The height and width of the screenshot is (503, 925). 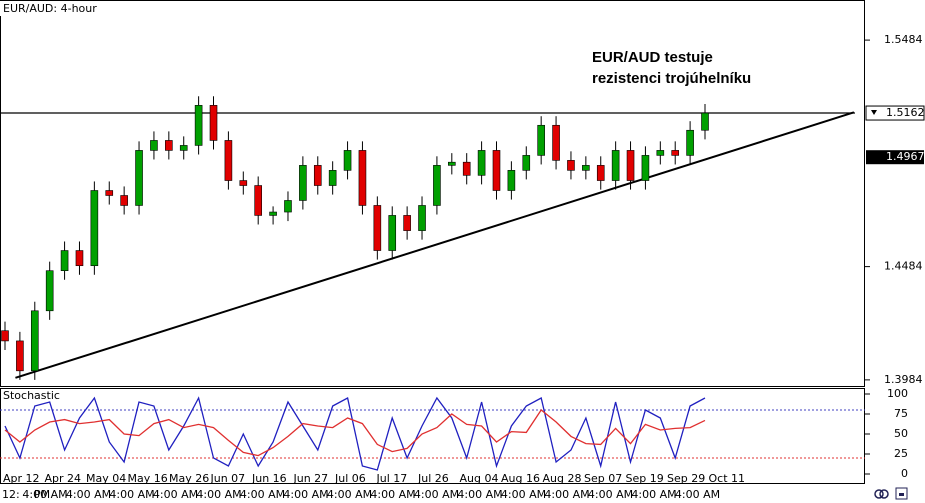 What do you see at coordinates (901, 433) in the screenshot?
I see `y-tick-label: 50` at bounding box center [901, 433].